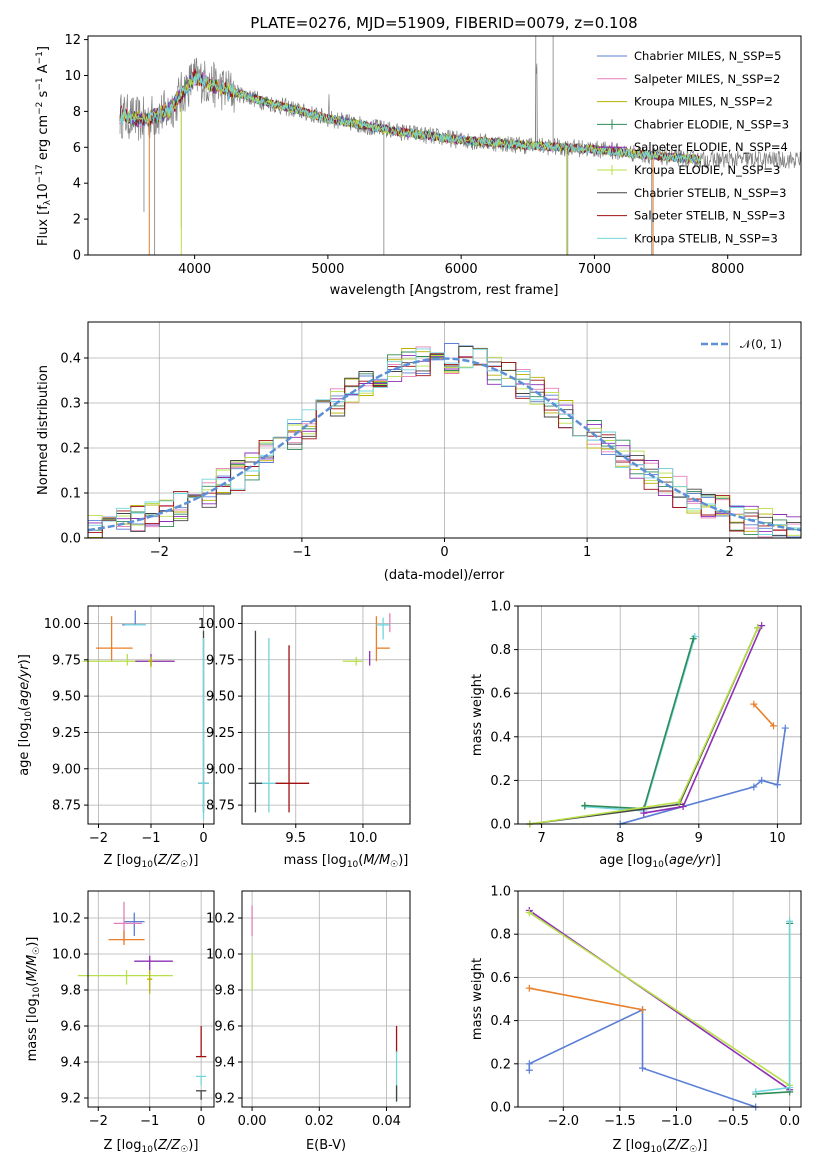 The height and width of the screenshot is (1170, 819). What do you see at coordinates (444, 290) in the screenshot?
I see `spectrum-xlabel: wavelength [Angstrom, rest frame]` at bounding box center [444, 290].